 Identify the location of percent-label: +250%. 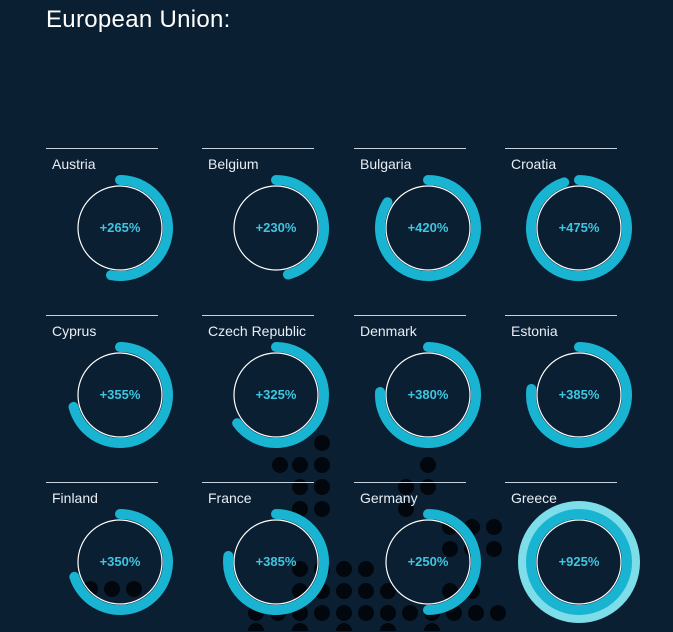
(428, 561).